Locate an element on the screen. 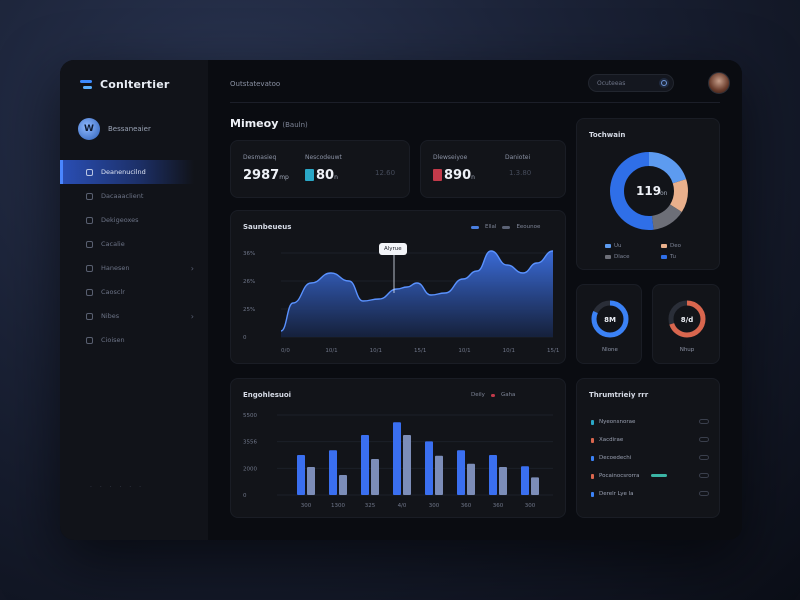  brand: Conltertier is located at coordinates (125, 84).